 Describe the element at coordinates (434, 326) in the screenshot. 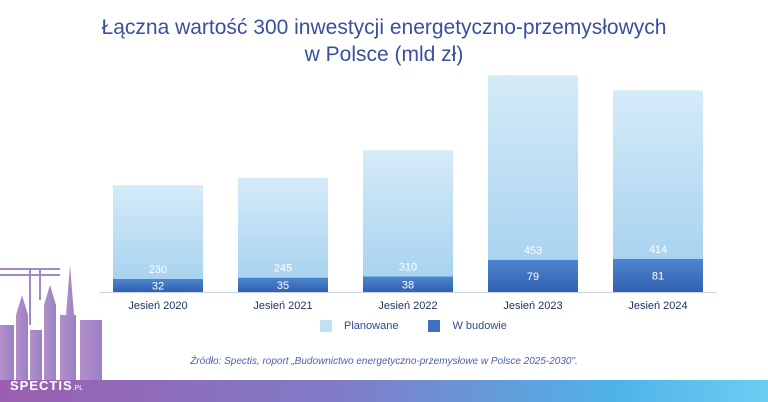

I see `legend-swatch-building` at that location.